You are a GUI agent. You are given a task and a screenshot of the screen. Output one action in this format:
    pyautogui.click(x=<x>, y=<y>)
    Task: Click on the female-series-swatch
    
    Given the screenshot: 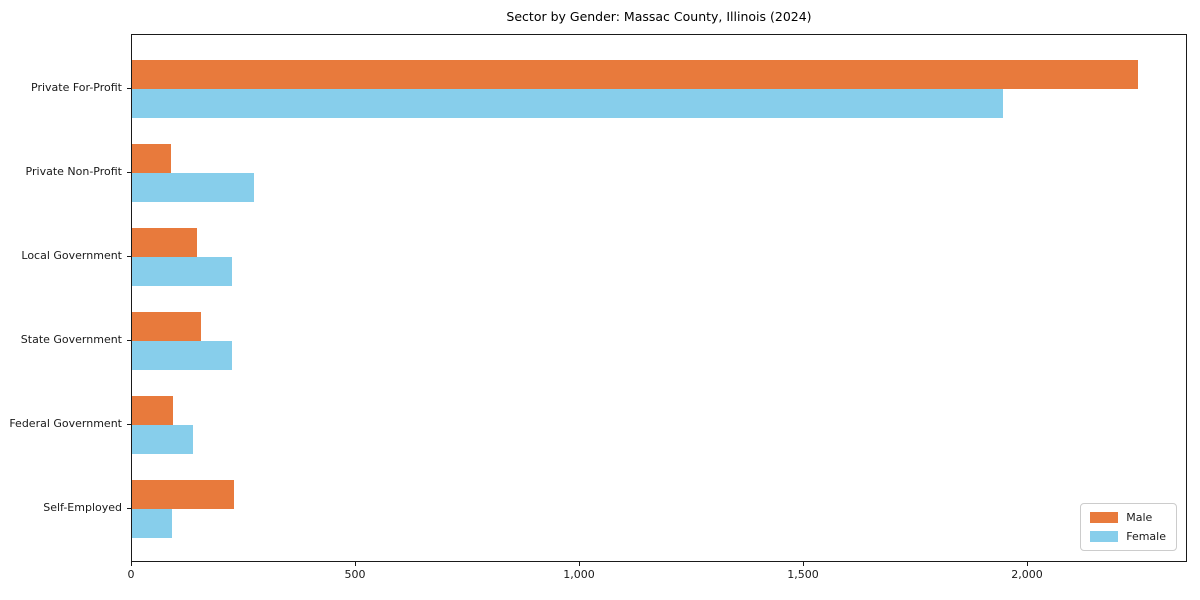 What is the action you would take?
    pyautogui.click(x=1104, y=536)
    